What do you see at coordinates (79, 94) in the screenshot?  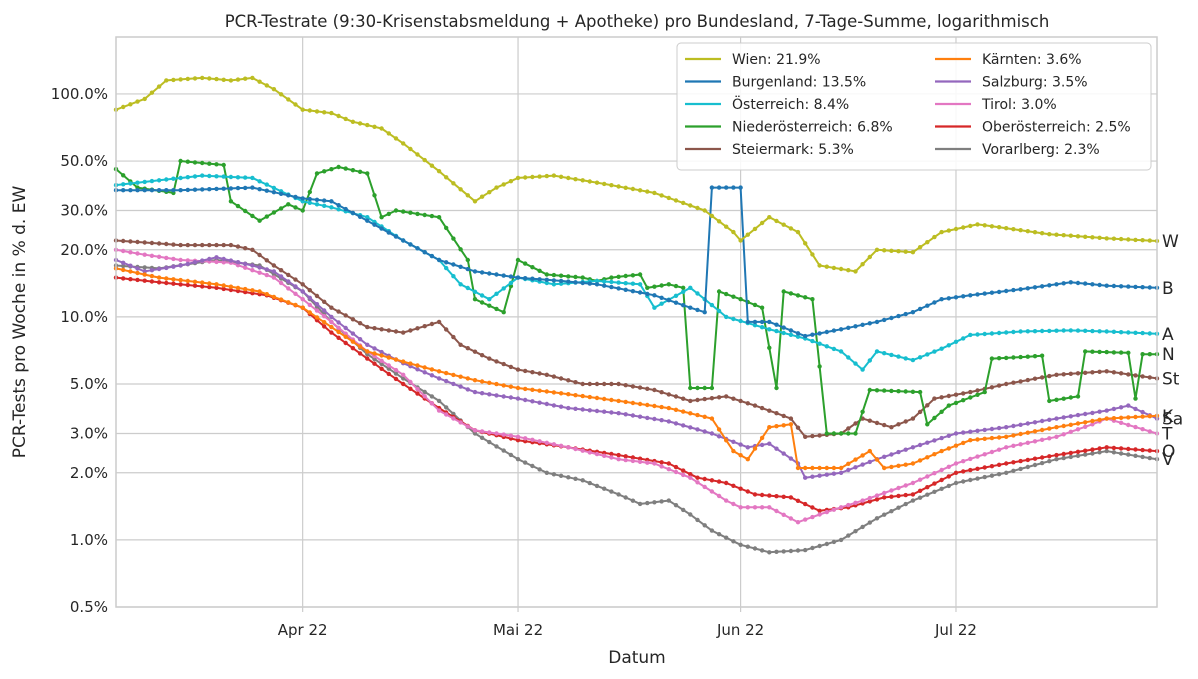 I see `y-tick-label: 100.0%` at bounding box center [79, 94].